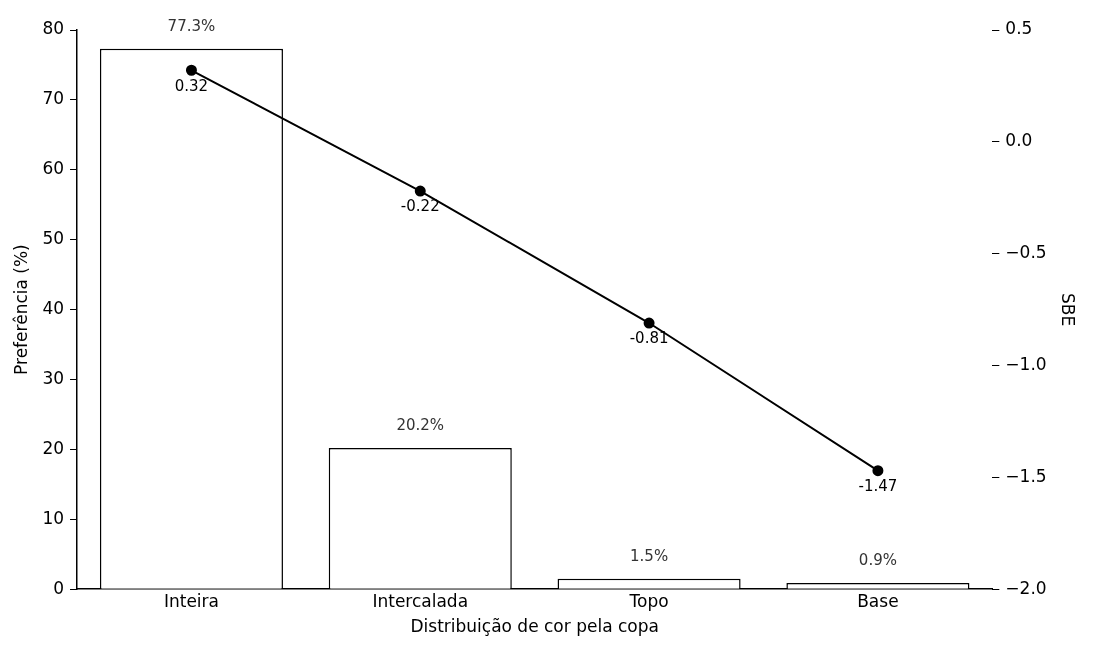 The width and height of the screenshot is (1093, 648). I want to click on y-tick-label: 80, so click(53, 28).